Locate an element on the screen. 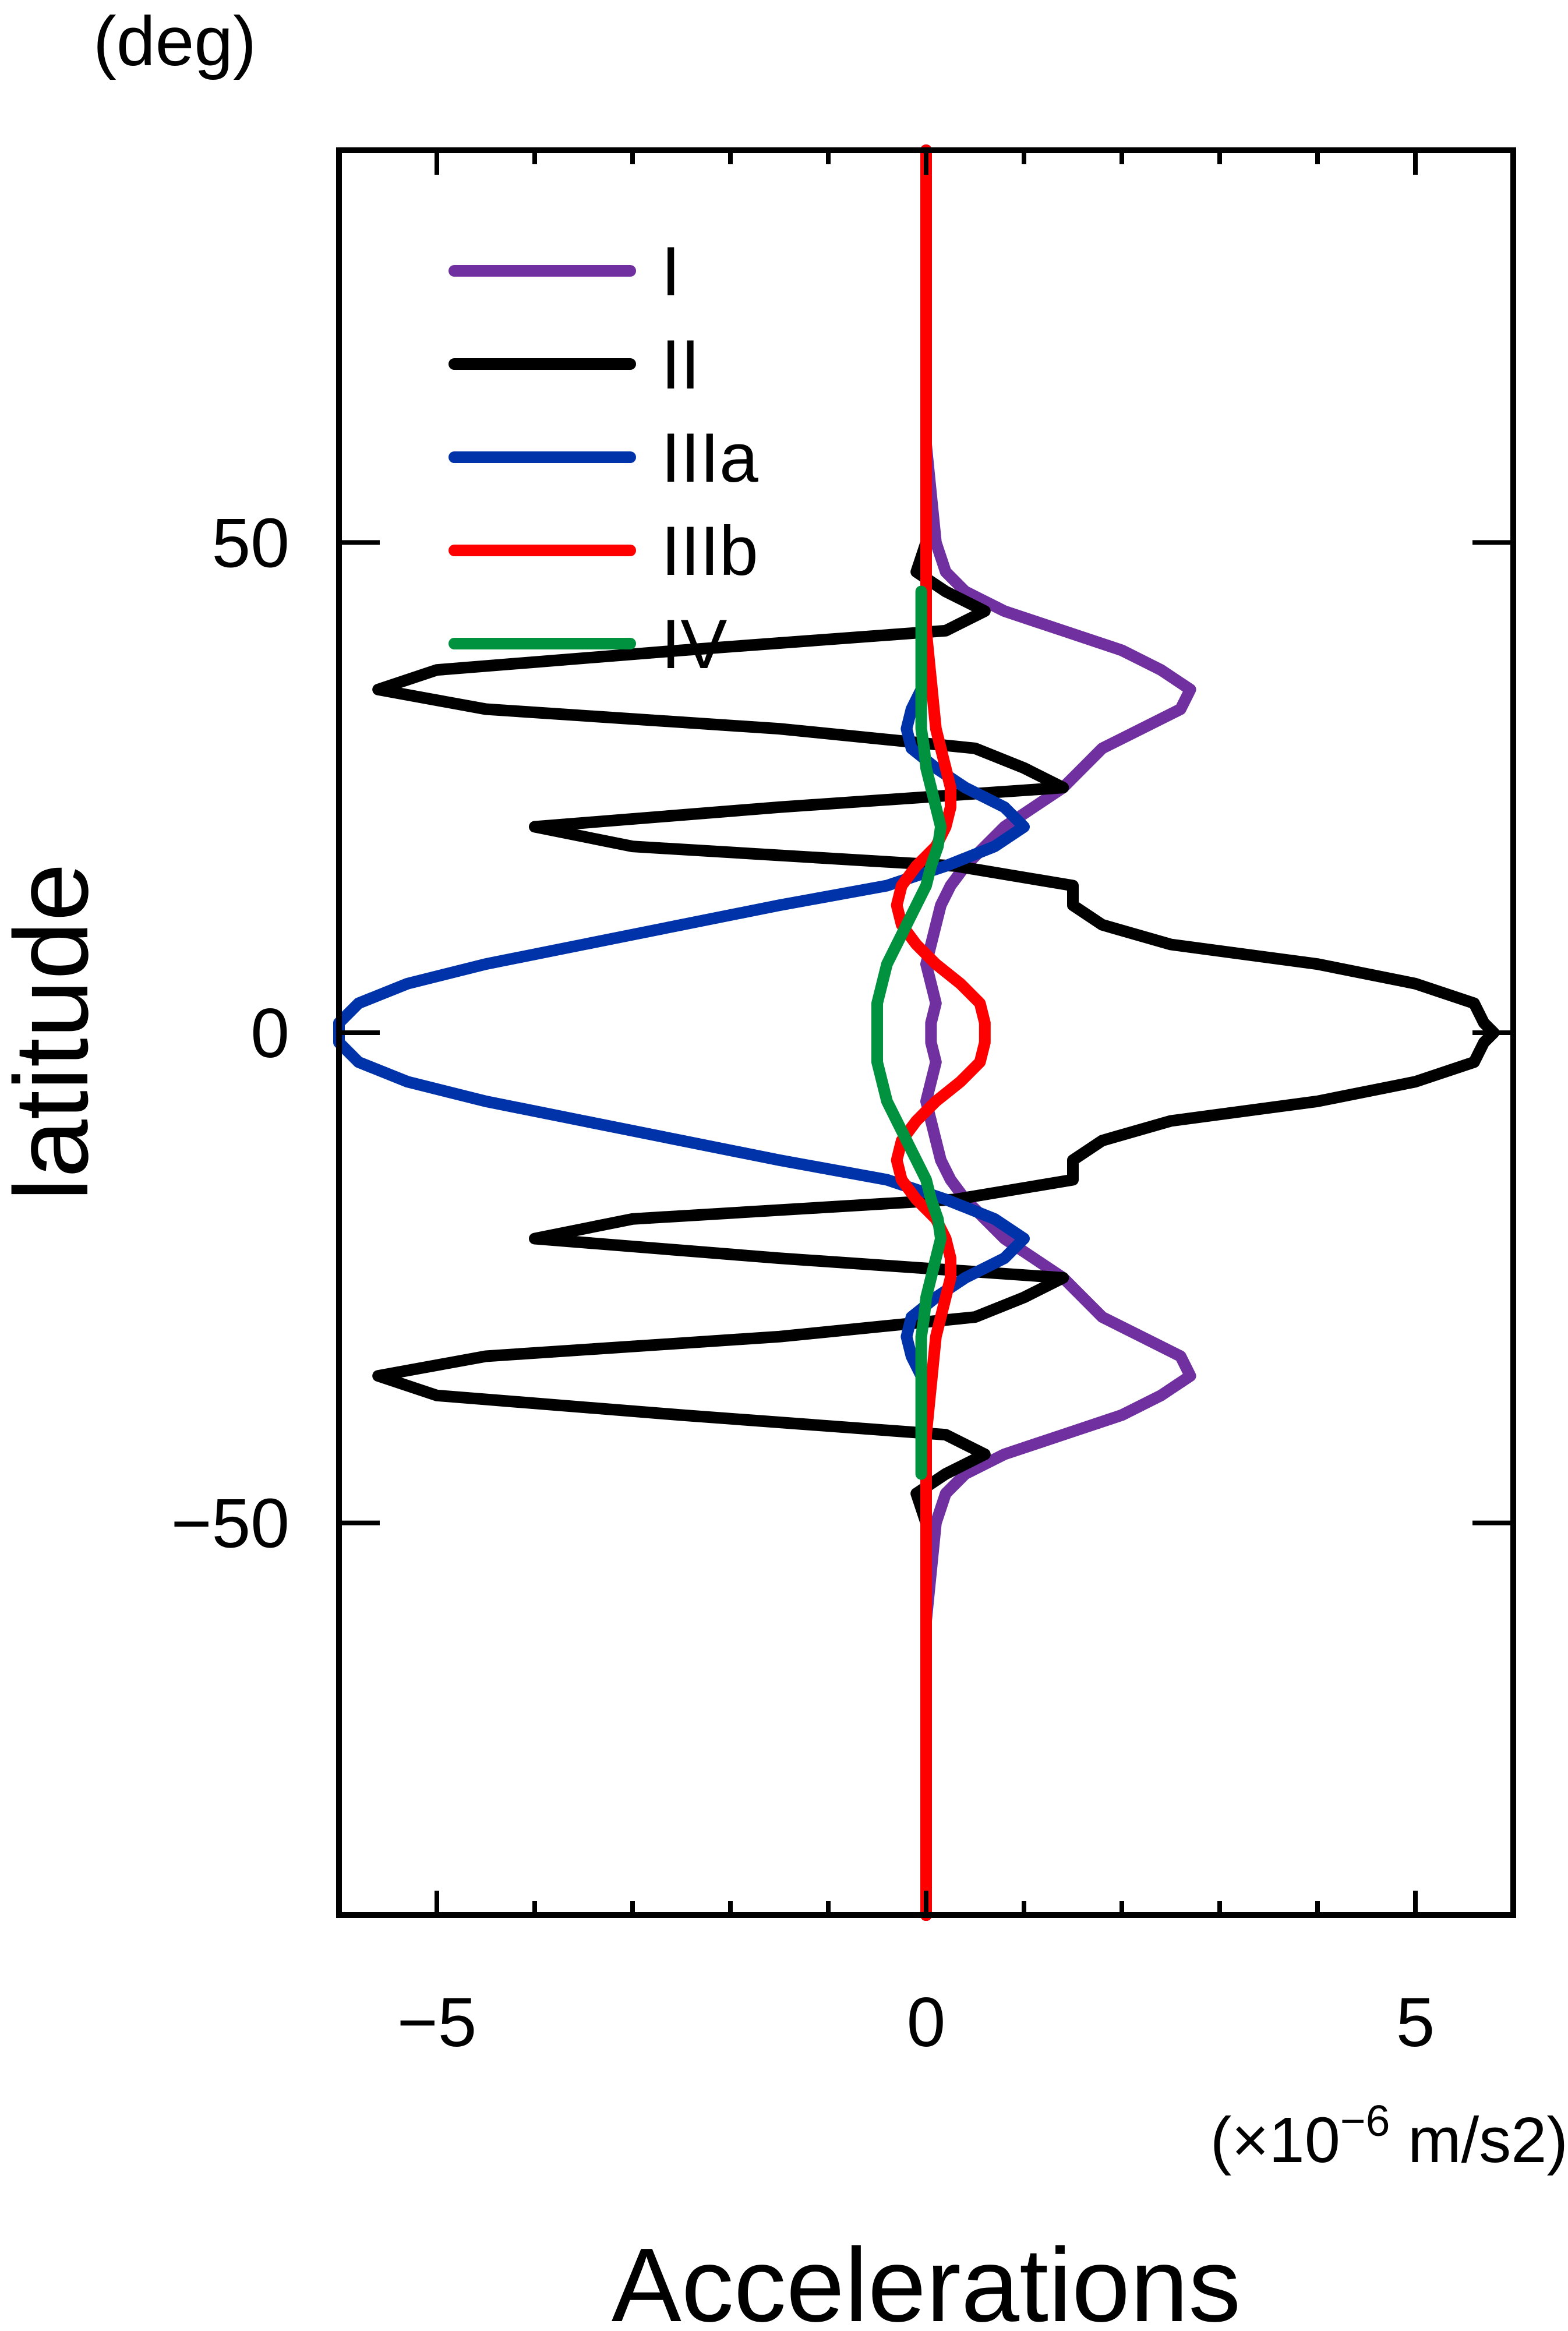  legend-label-ii: II is located at coordinates (680, 365).